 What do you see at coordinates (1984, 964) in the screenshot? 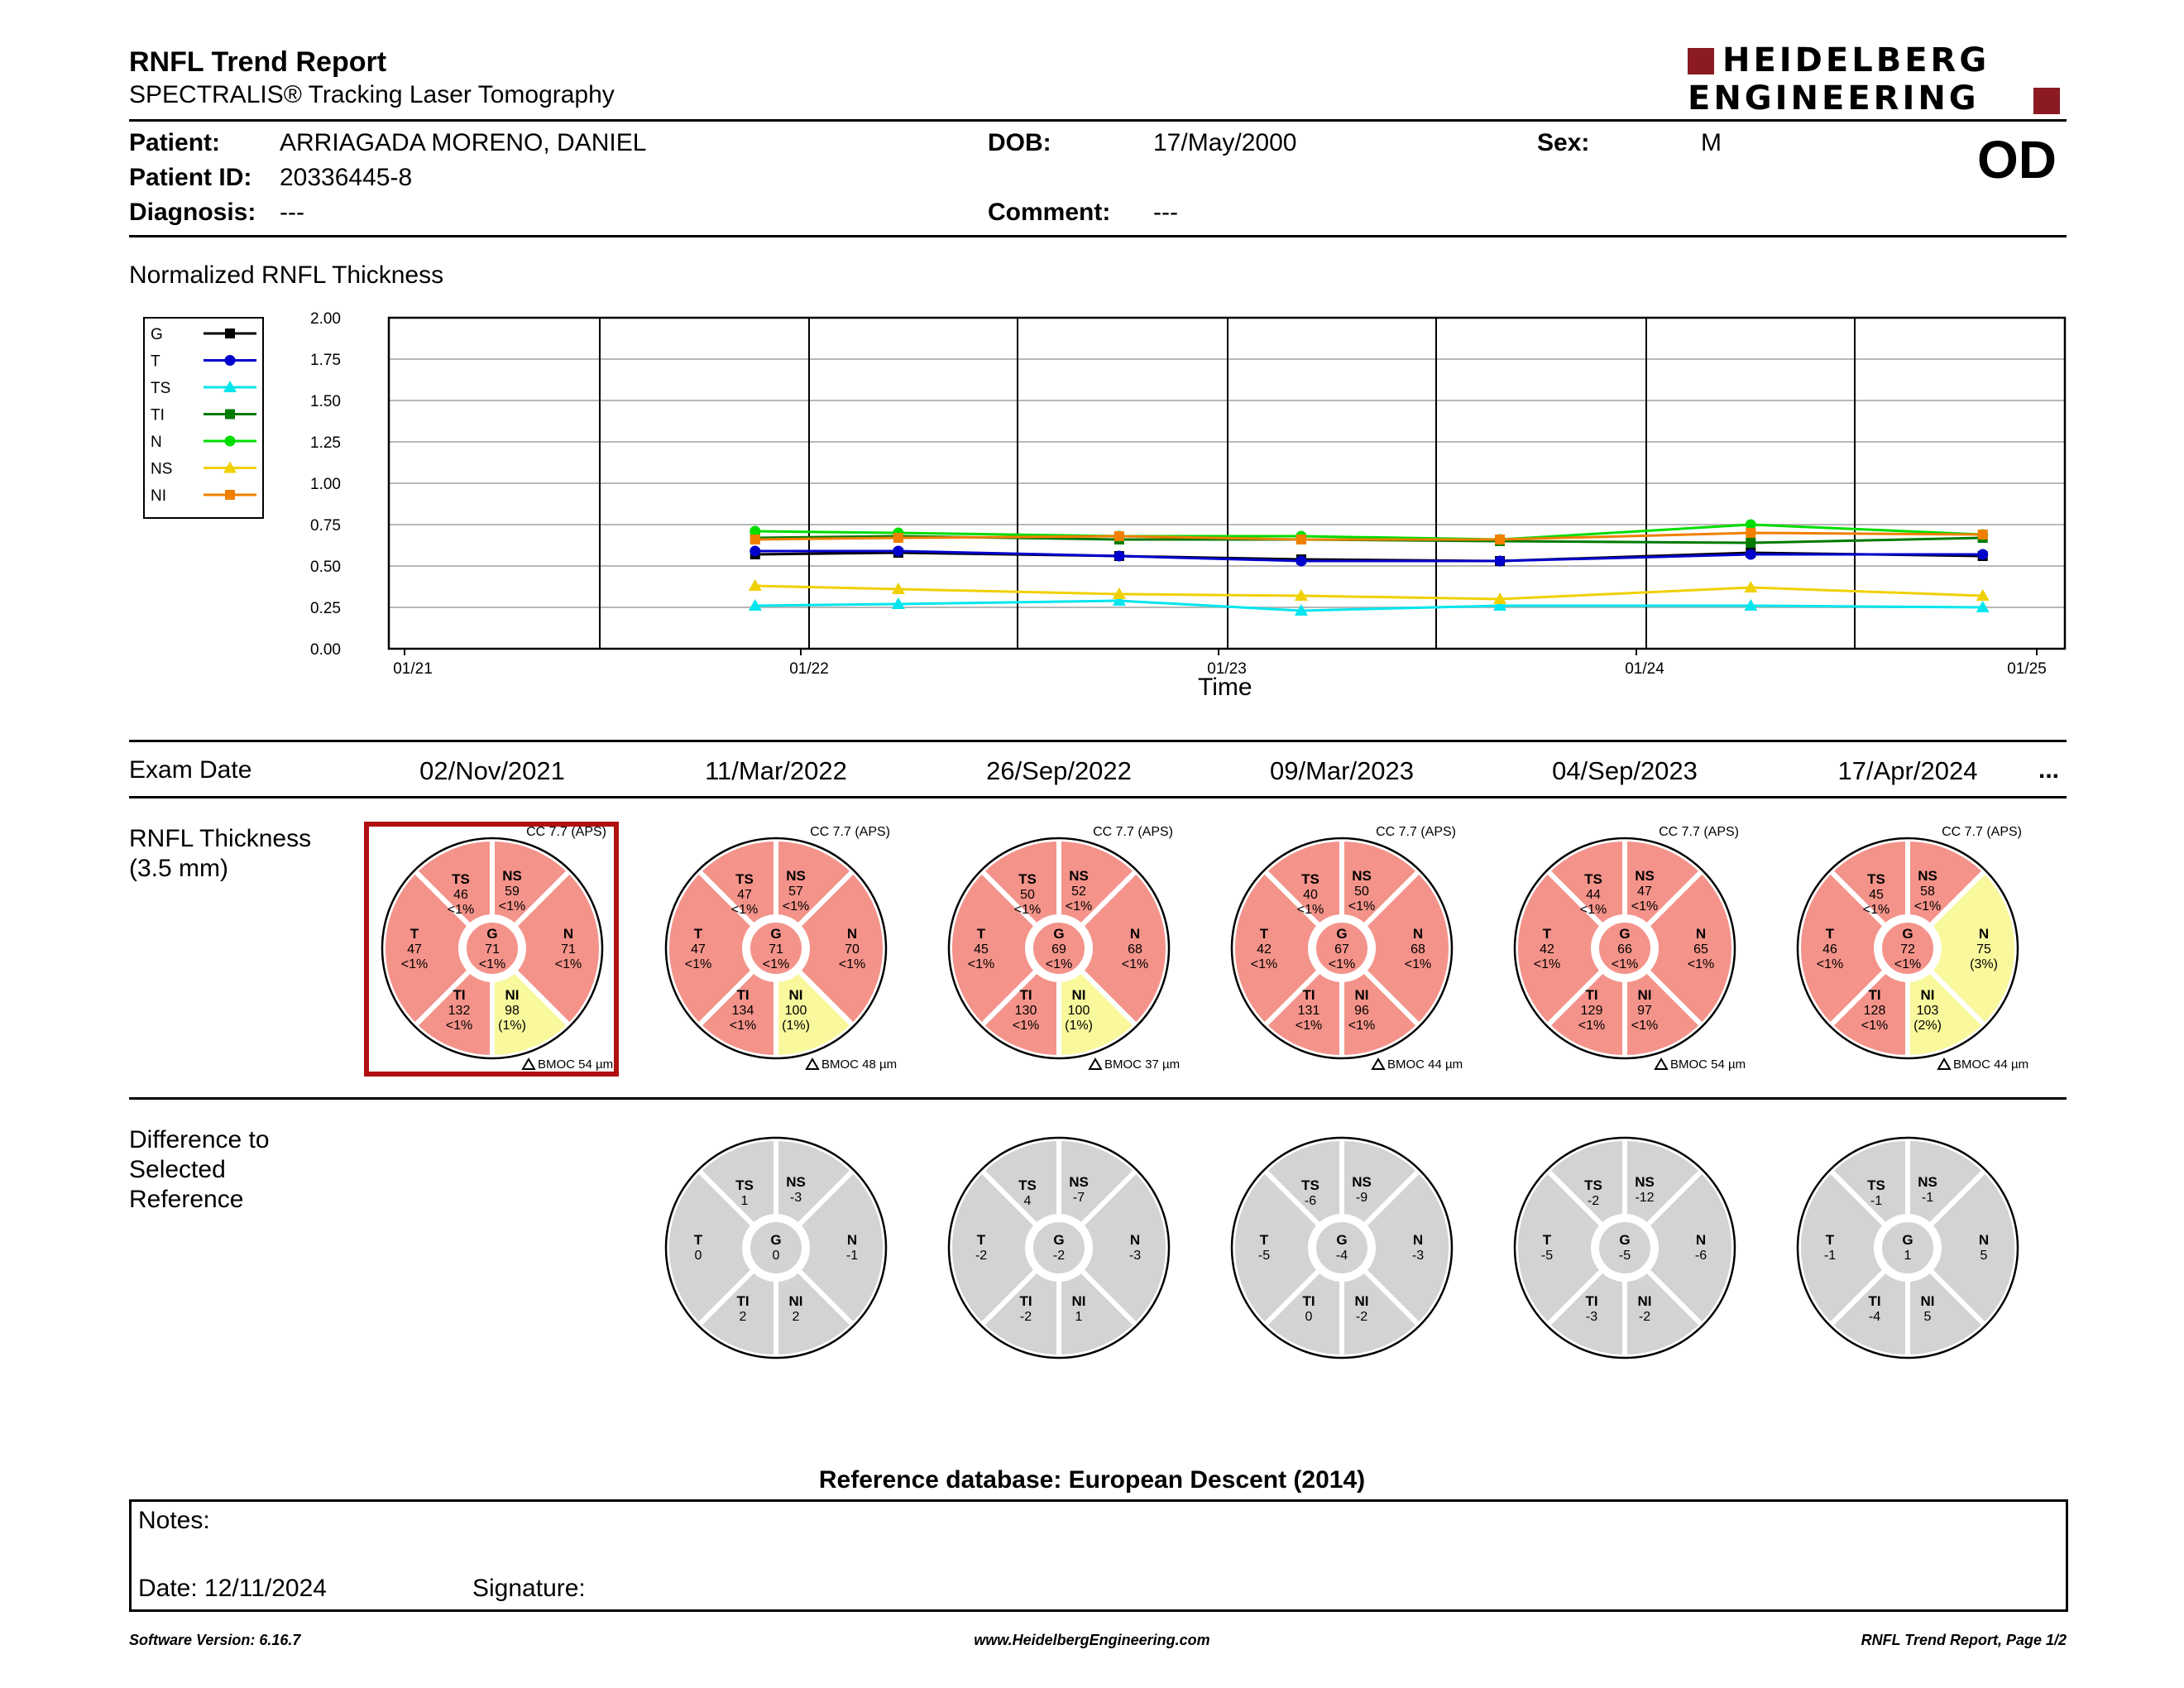
I see `sector-value: (3%)` at bounding box center [1984, 964].